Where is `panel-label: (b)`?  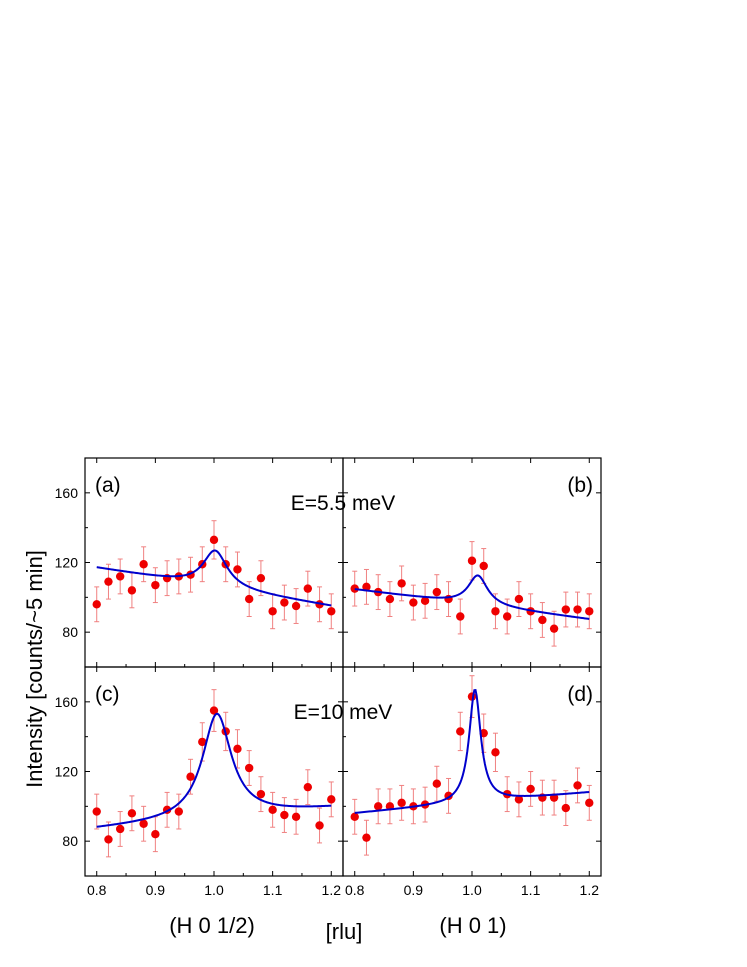 panel-label: (b) is located at coordinates (580, 485).